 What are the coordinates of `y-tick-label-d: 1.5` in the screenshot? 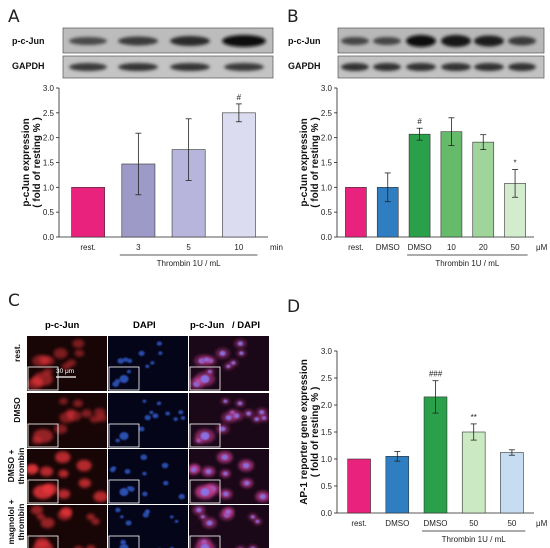 It's located at (327, 432).